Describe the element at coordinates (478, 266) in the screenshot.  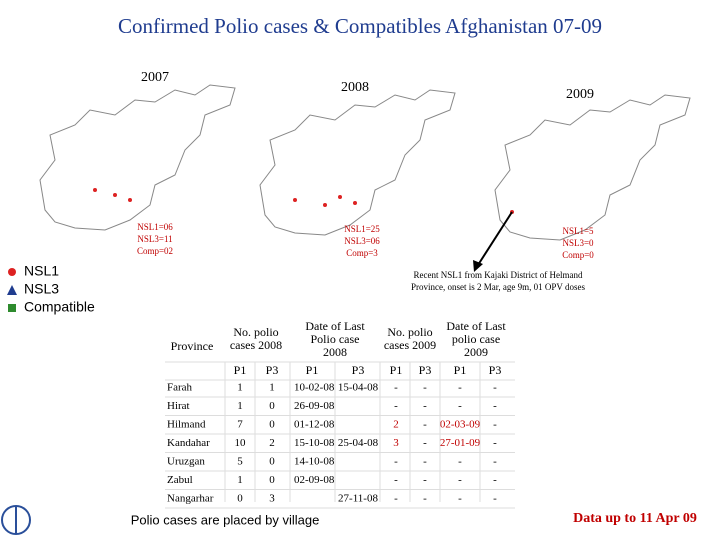
I see `arrow-head` at that location.